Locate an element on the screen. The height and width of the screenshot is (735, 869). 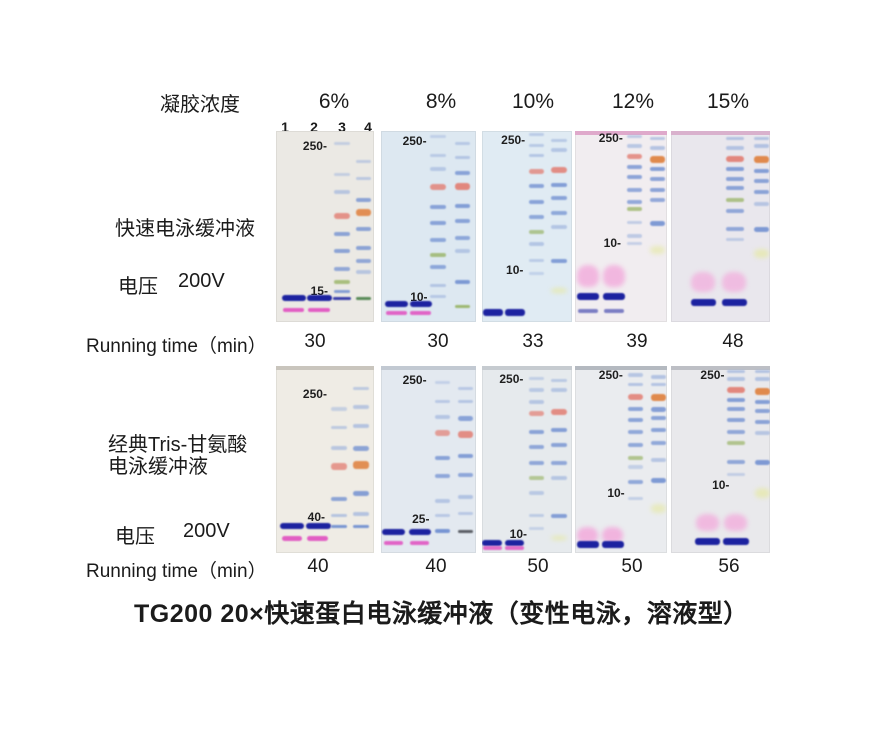
gel-marker-label: 15- is located at coordinates (319, 290).